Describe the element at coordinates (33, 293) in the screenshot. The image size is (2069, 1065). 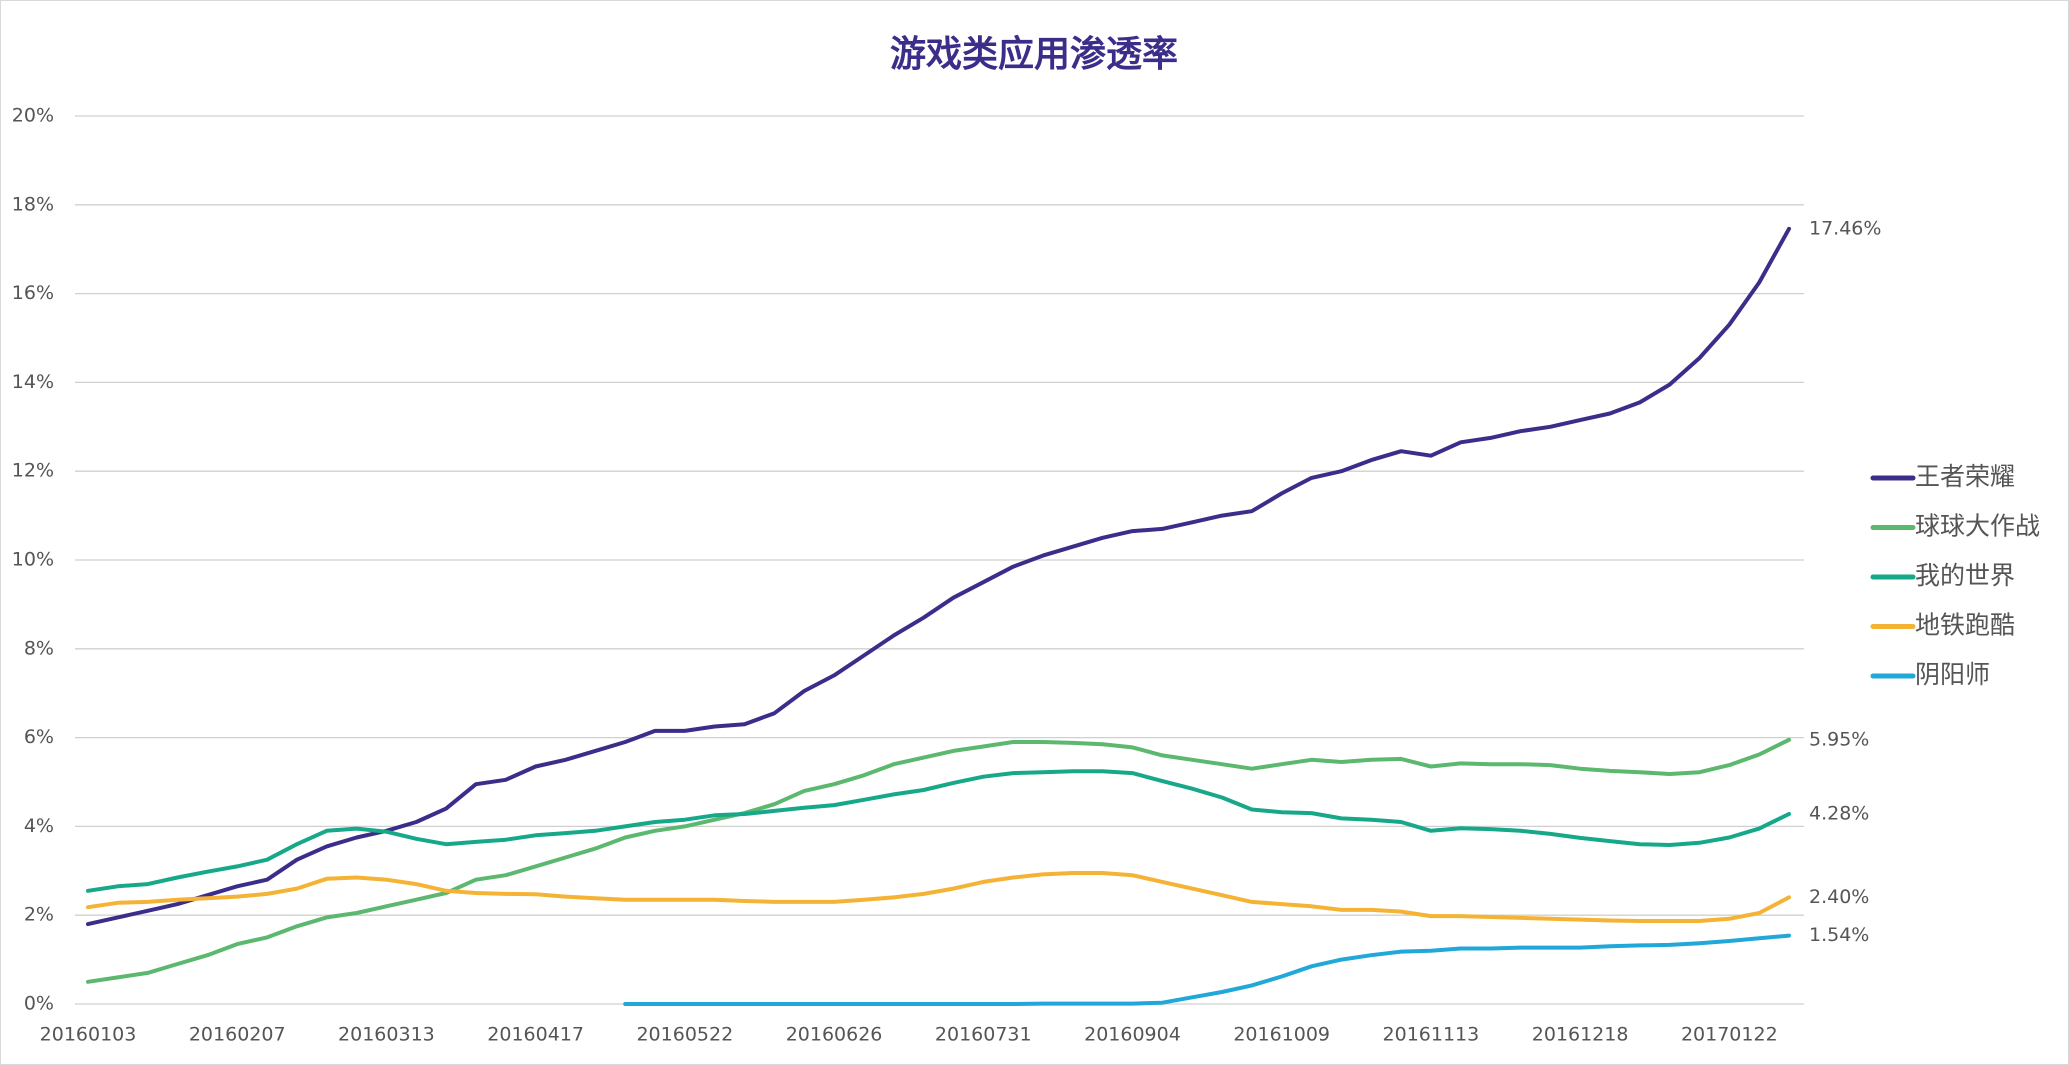
I see `y-tick-label: 16%` at that location.